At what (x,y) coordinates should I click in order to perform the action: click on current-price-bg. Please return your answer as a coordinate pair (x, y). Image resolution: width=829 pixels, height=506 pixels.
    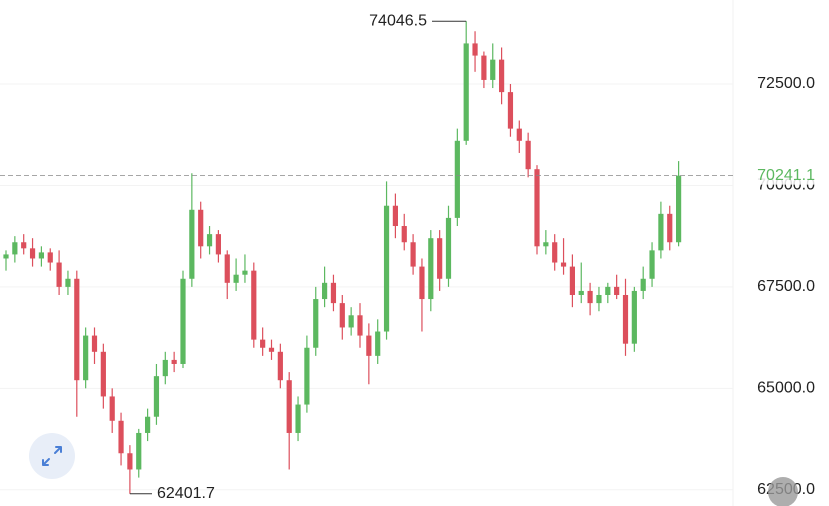
    Looking at the image, I should click on (781, 175).